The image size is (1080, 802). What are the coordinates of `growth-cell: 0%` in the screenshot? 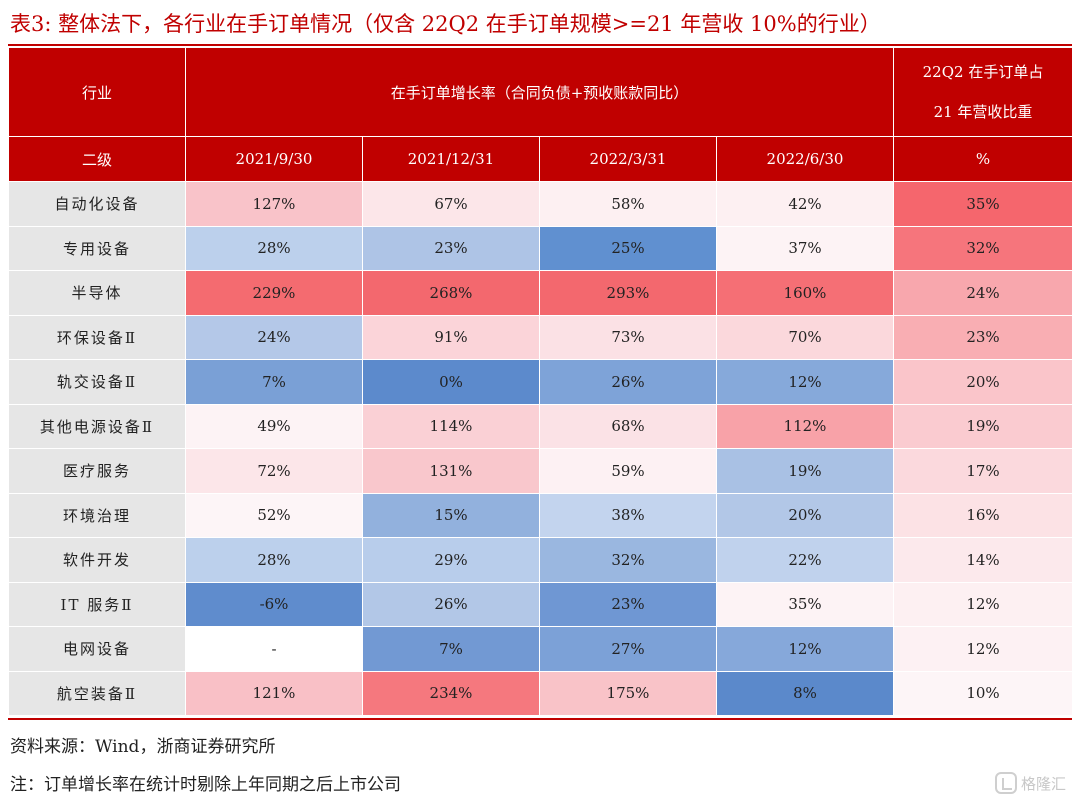 It's located at (451, 382).